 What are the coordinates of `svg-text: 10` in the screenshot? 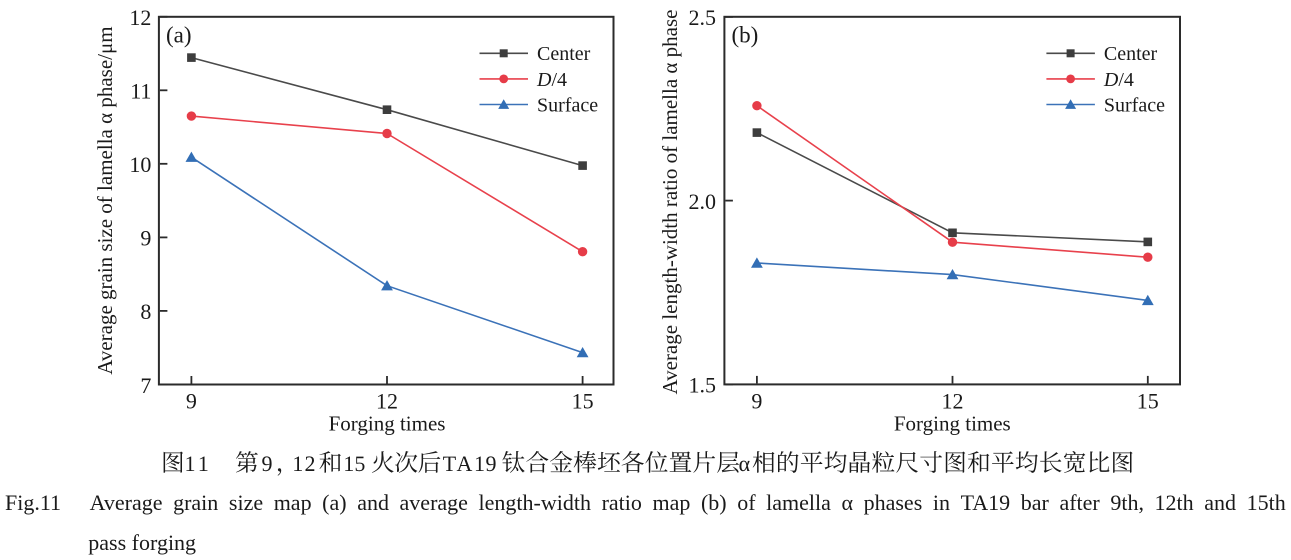 It's located at (140, 164).